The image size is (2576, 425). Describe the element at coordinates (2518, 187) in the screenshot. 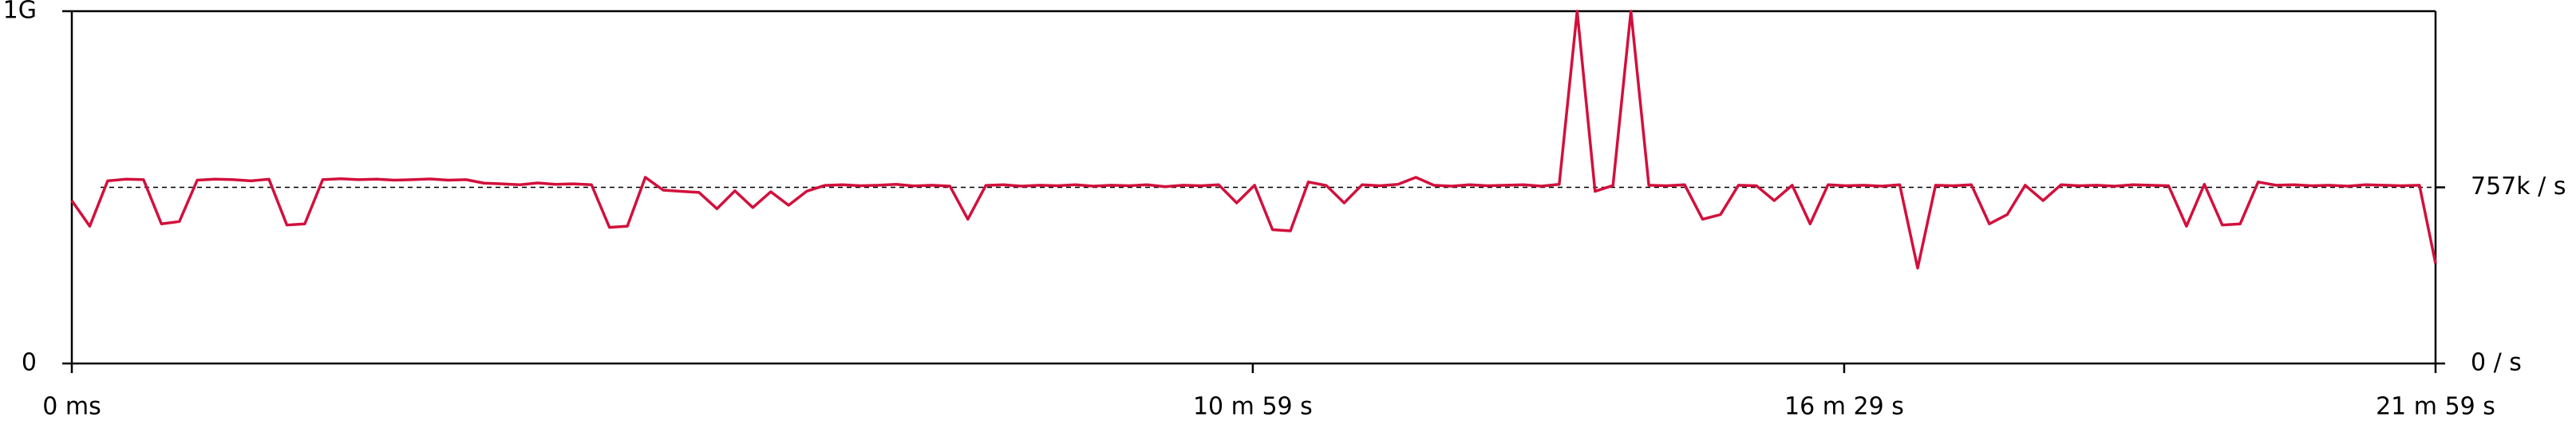

I see `y2-tick-label: 757k / s` at that location.